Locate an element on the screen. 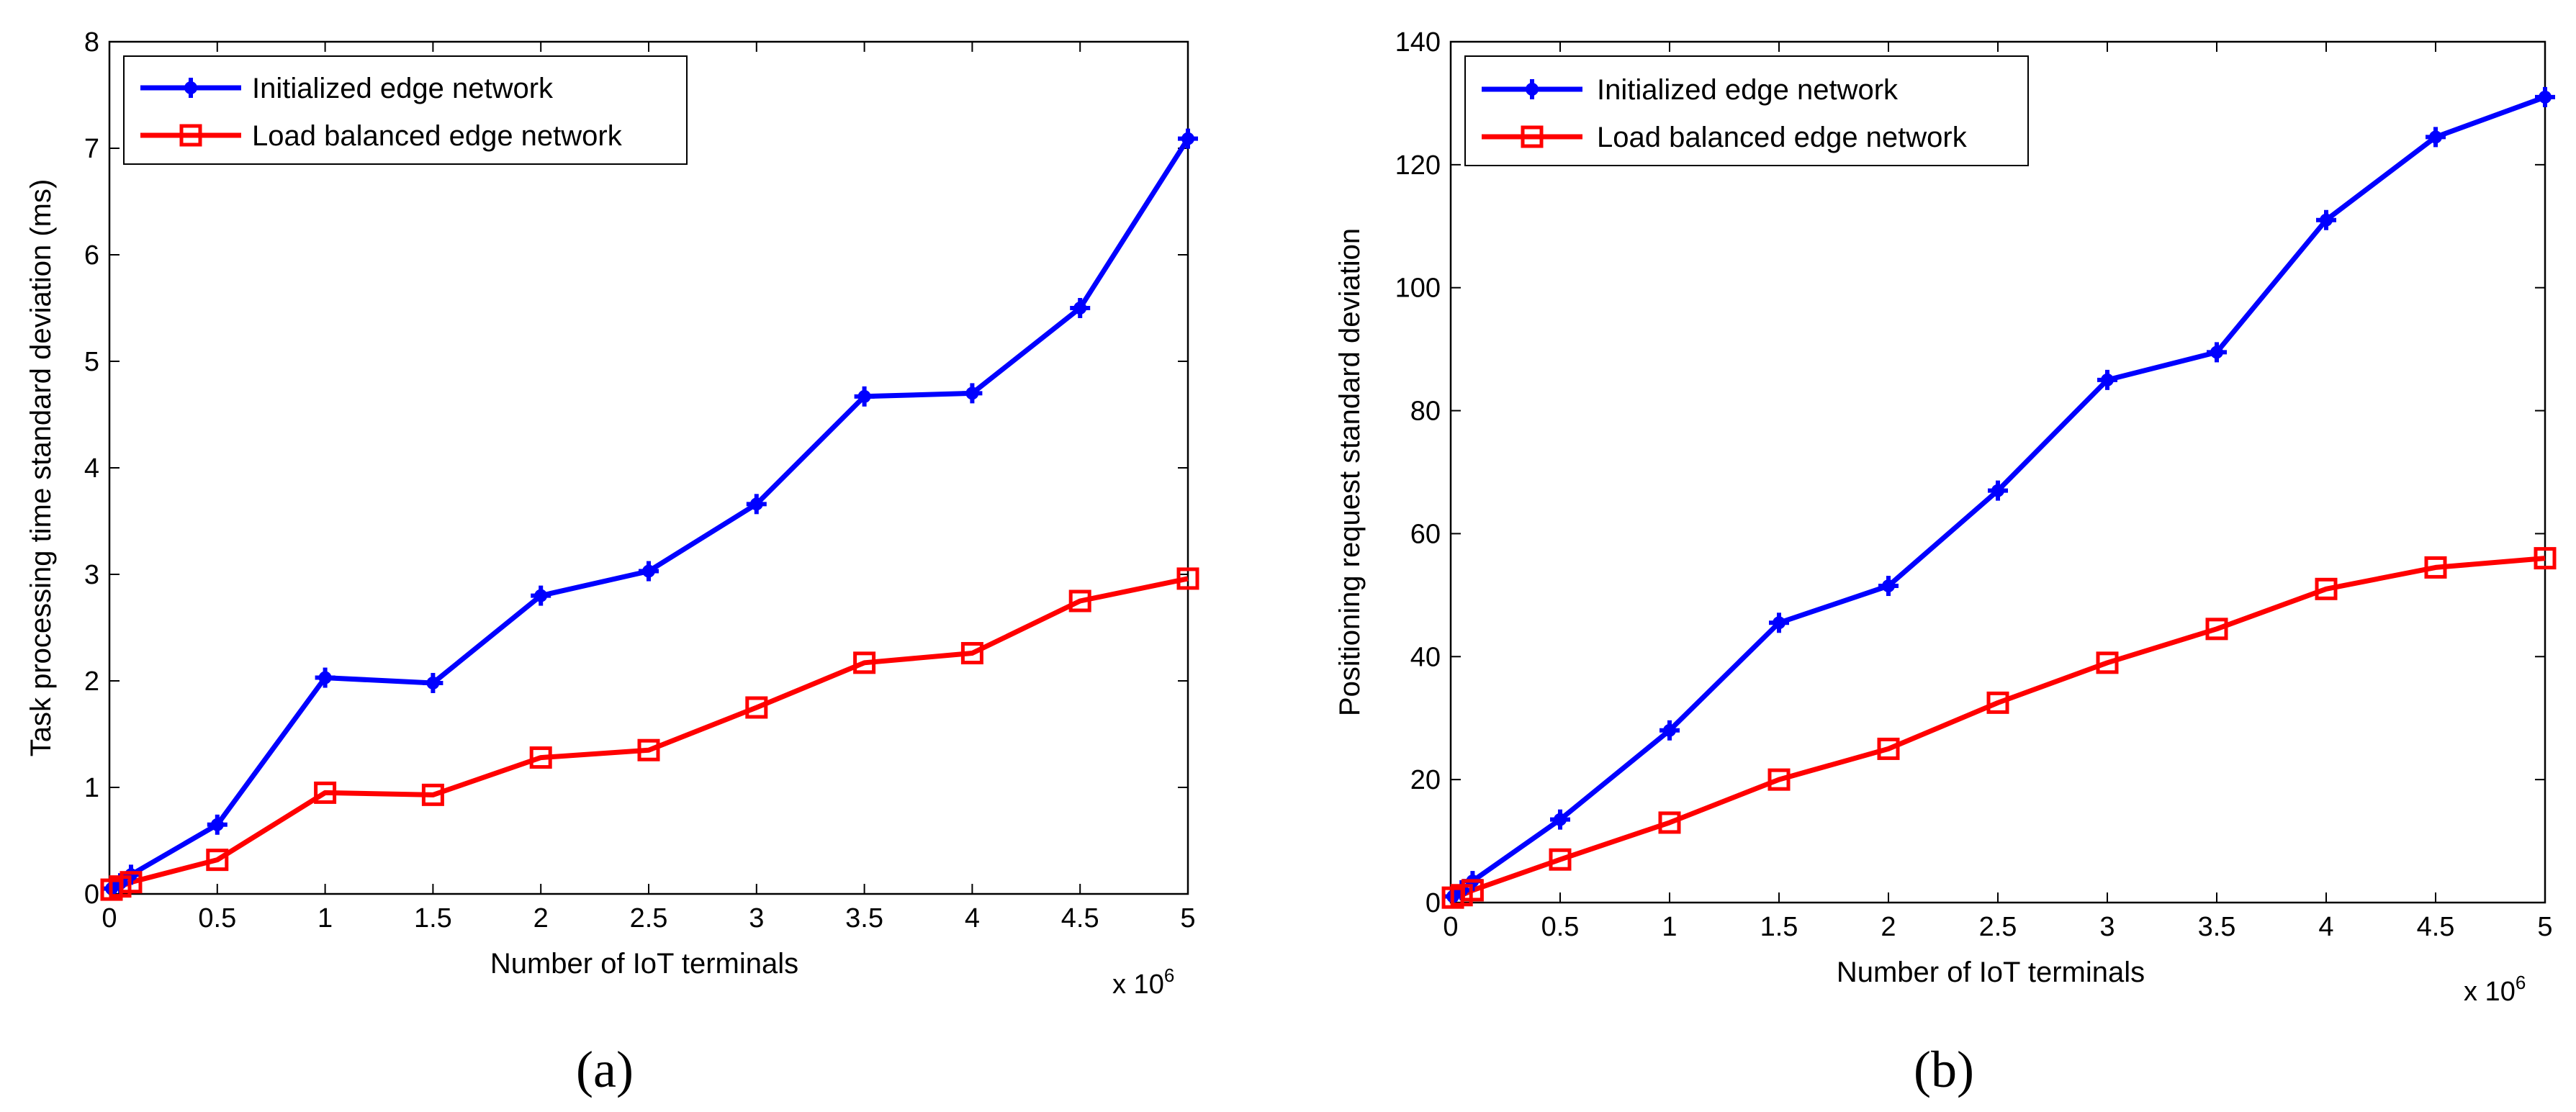 The width and height of the screenshot is (2576, 1112). x-tick-label-b: 4.5 is located at coordinates (2436, 927).